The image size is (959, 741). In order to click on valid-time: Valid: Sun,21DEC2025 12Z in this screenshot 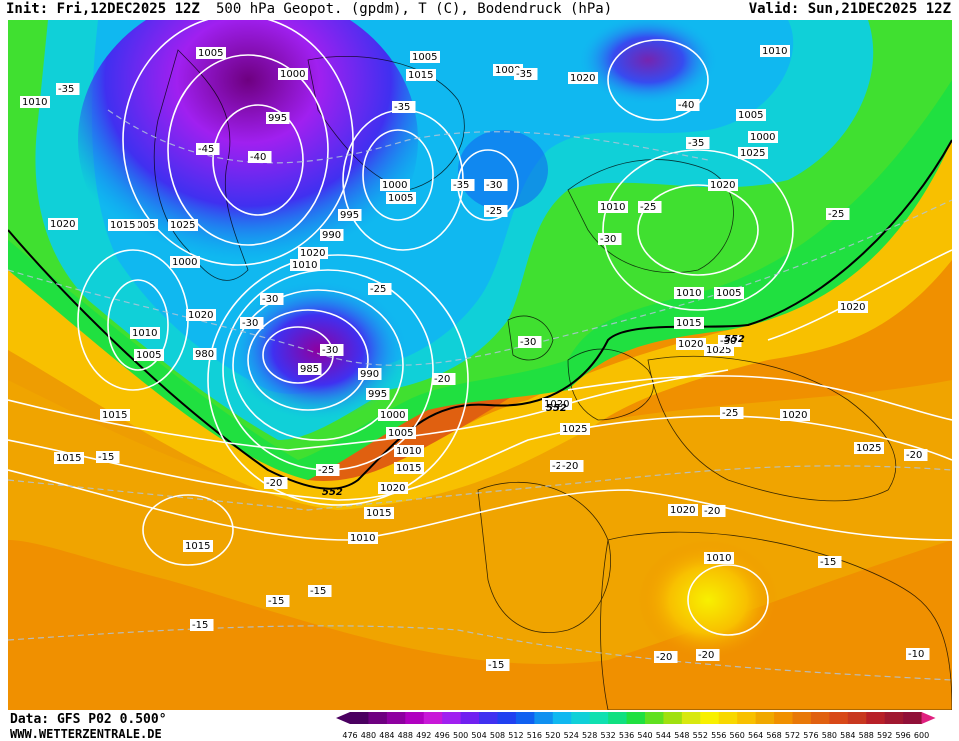, I will do `click(849, 9)`.